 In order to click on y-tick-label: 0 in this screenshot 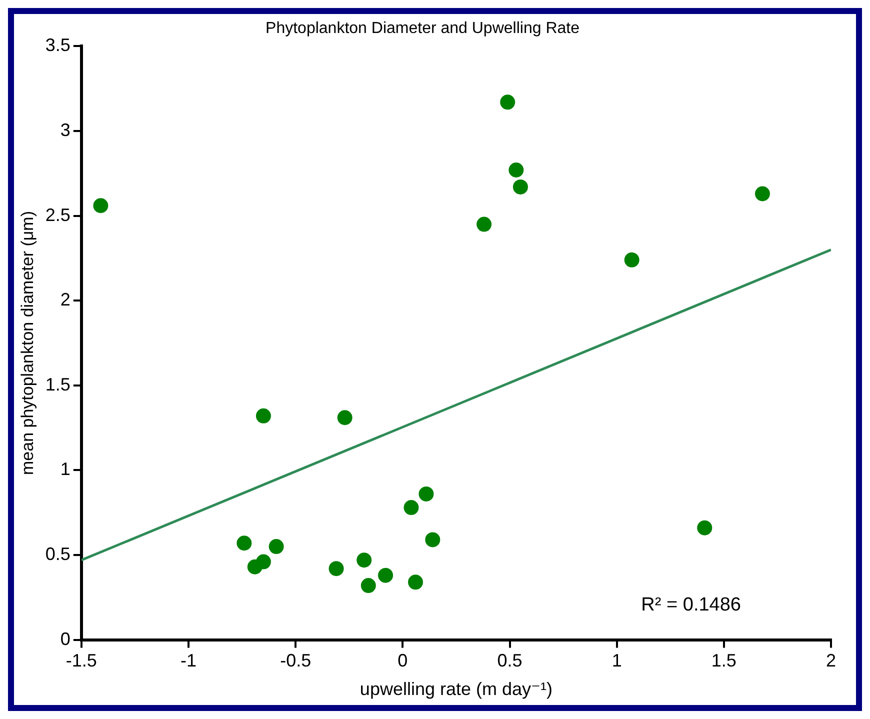, I will do `click(65, 638)`.